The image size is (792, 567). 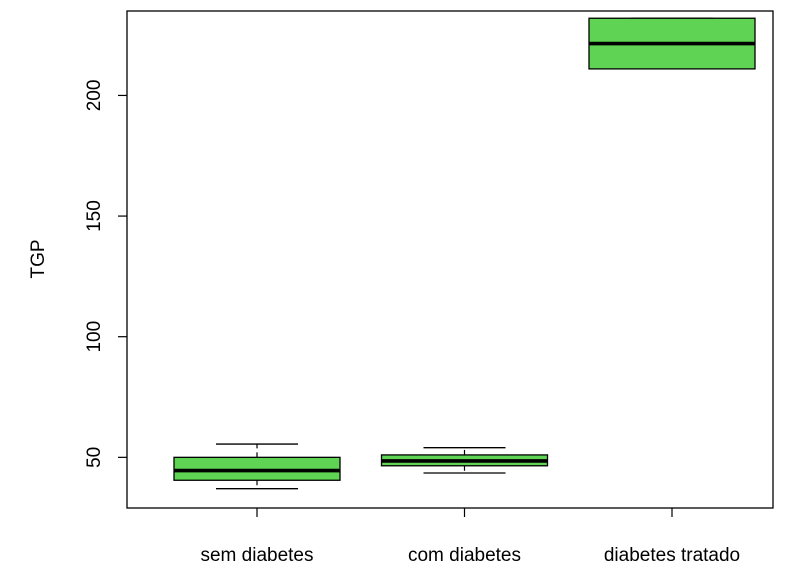 I want to click on iqr-box, so click(x=257, y=468).